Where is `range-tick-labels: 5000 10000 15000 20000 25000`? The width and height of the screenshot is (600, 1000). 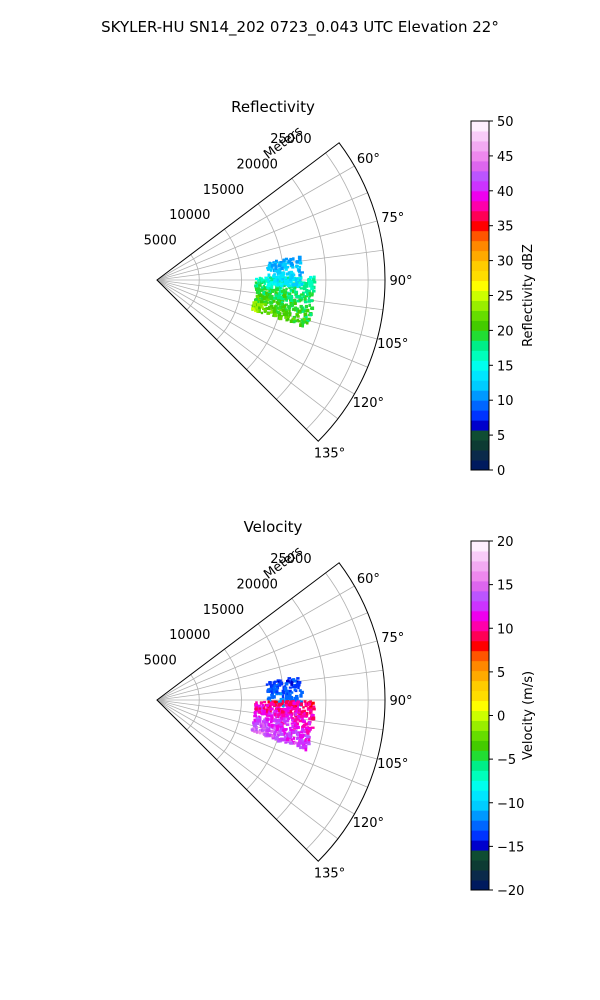 range-tick-labels: 5000 10000 15000 20000 25000 is located at coordinates (228, 610).